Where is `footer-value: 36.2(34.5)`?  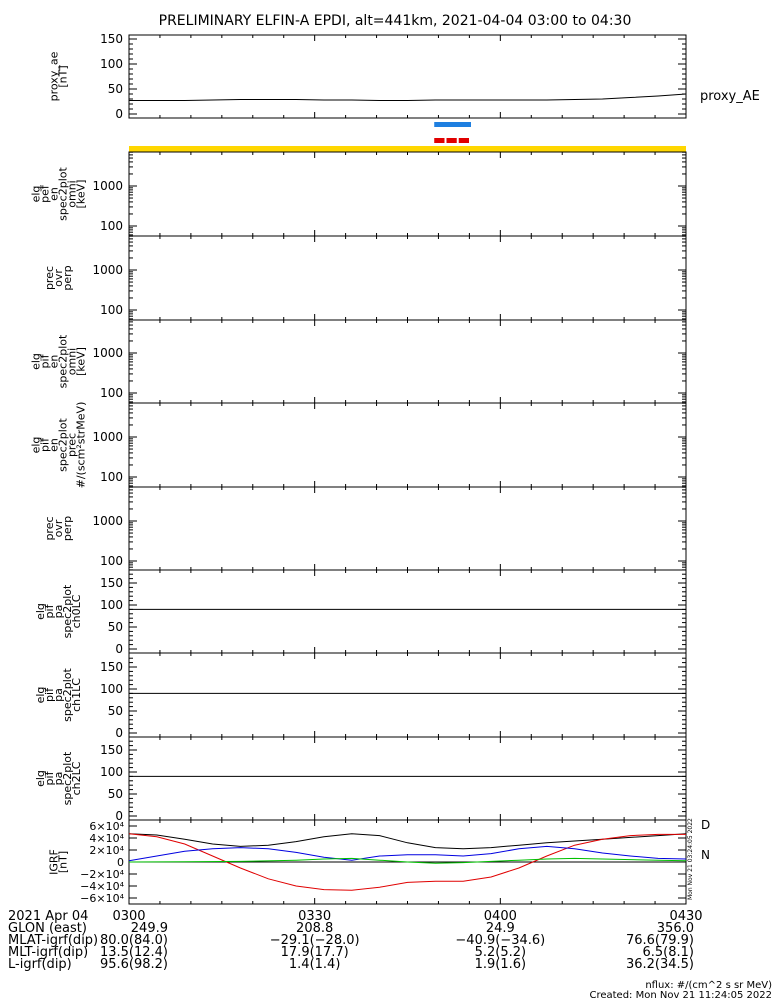 footer-value: 36.2(34.5) is located at coordinates (660, 964).